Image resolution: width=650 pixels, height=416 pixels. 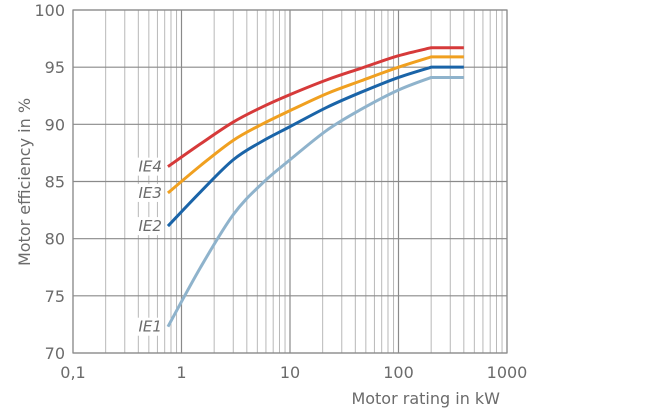 I want to click on x-tick-label: 1000, so click(x=507, y=372).